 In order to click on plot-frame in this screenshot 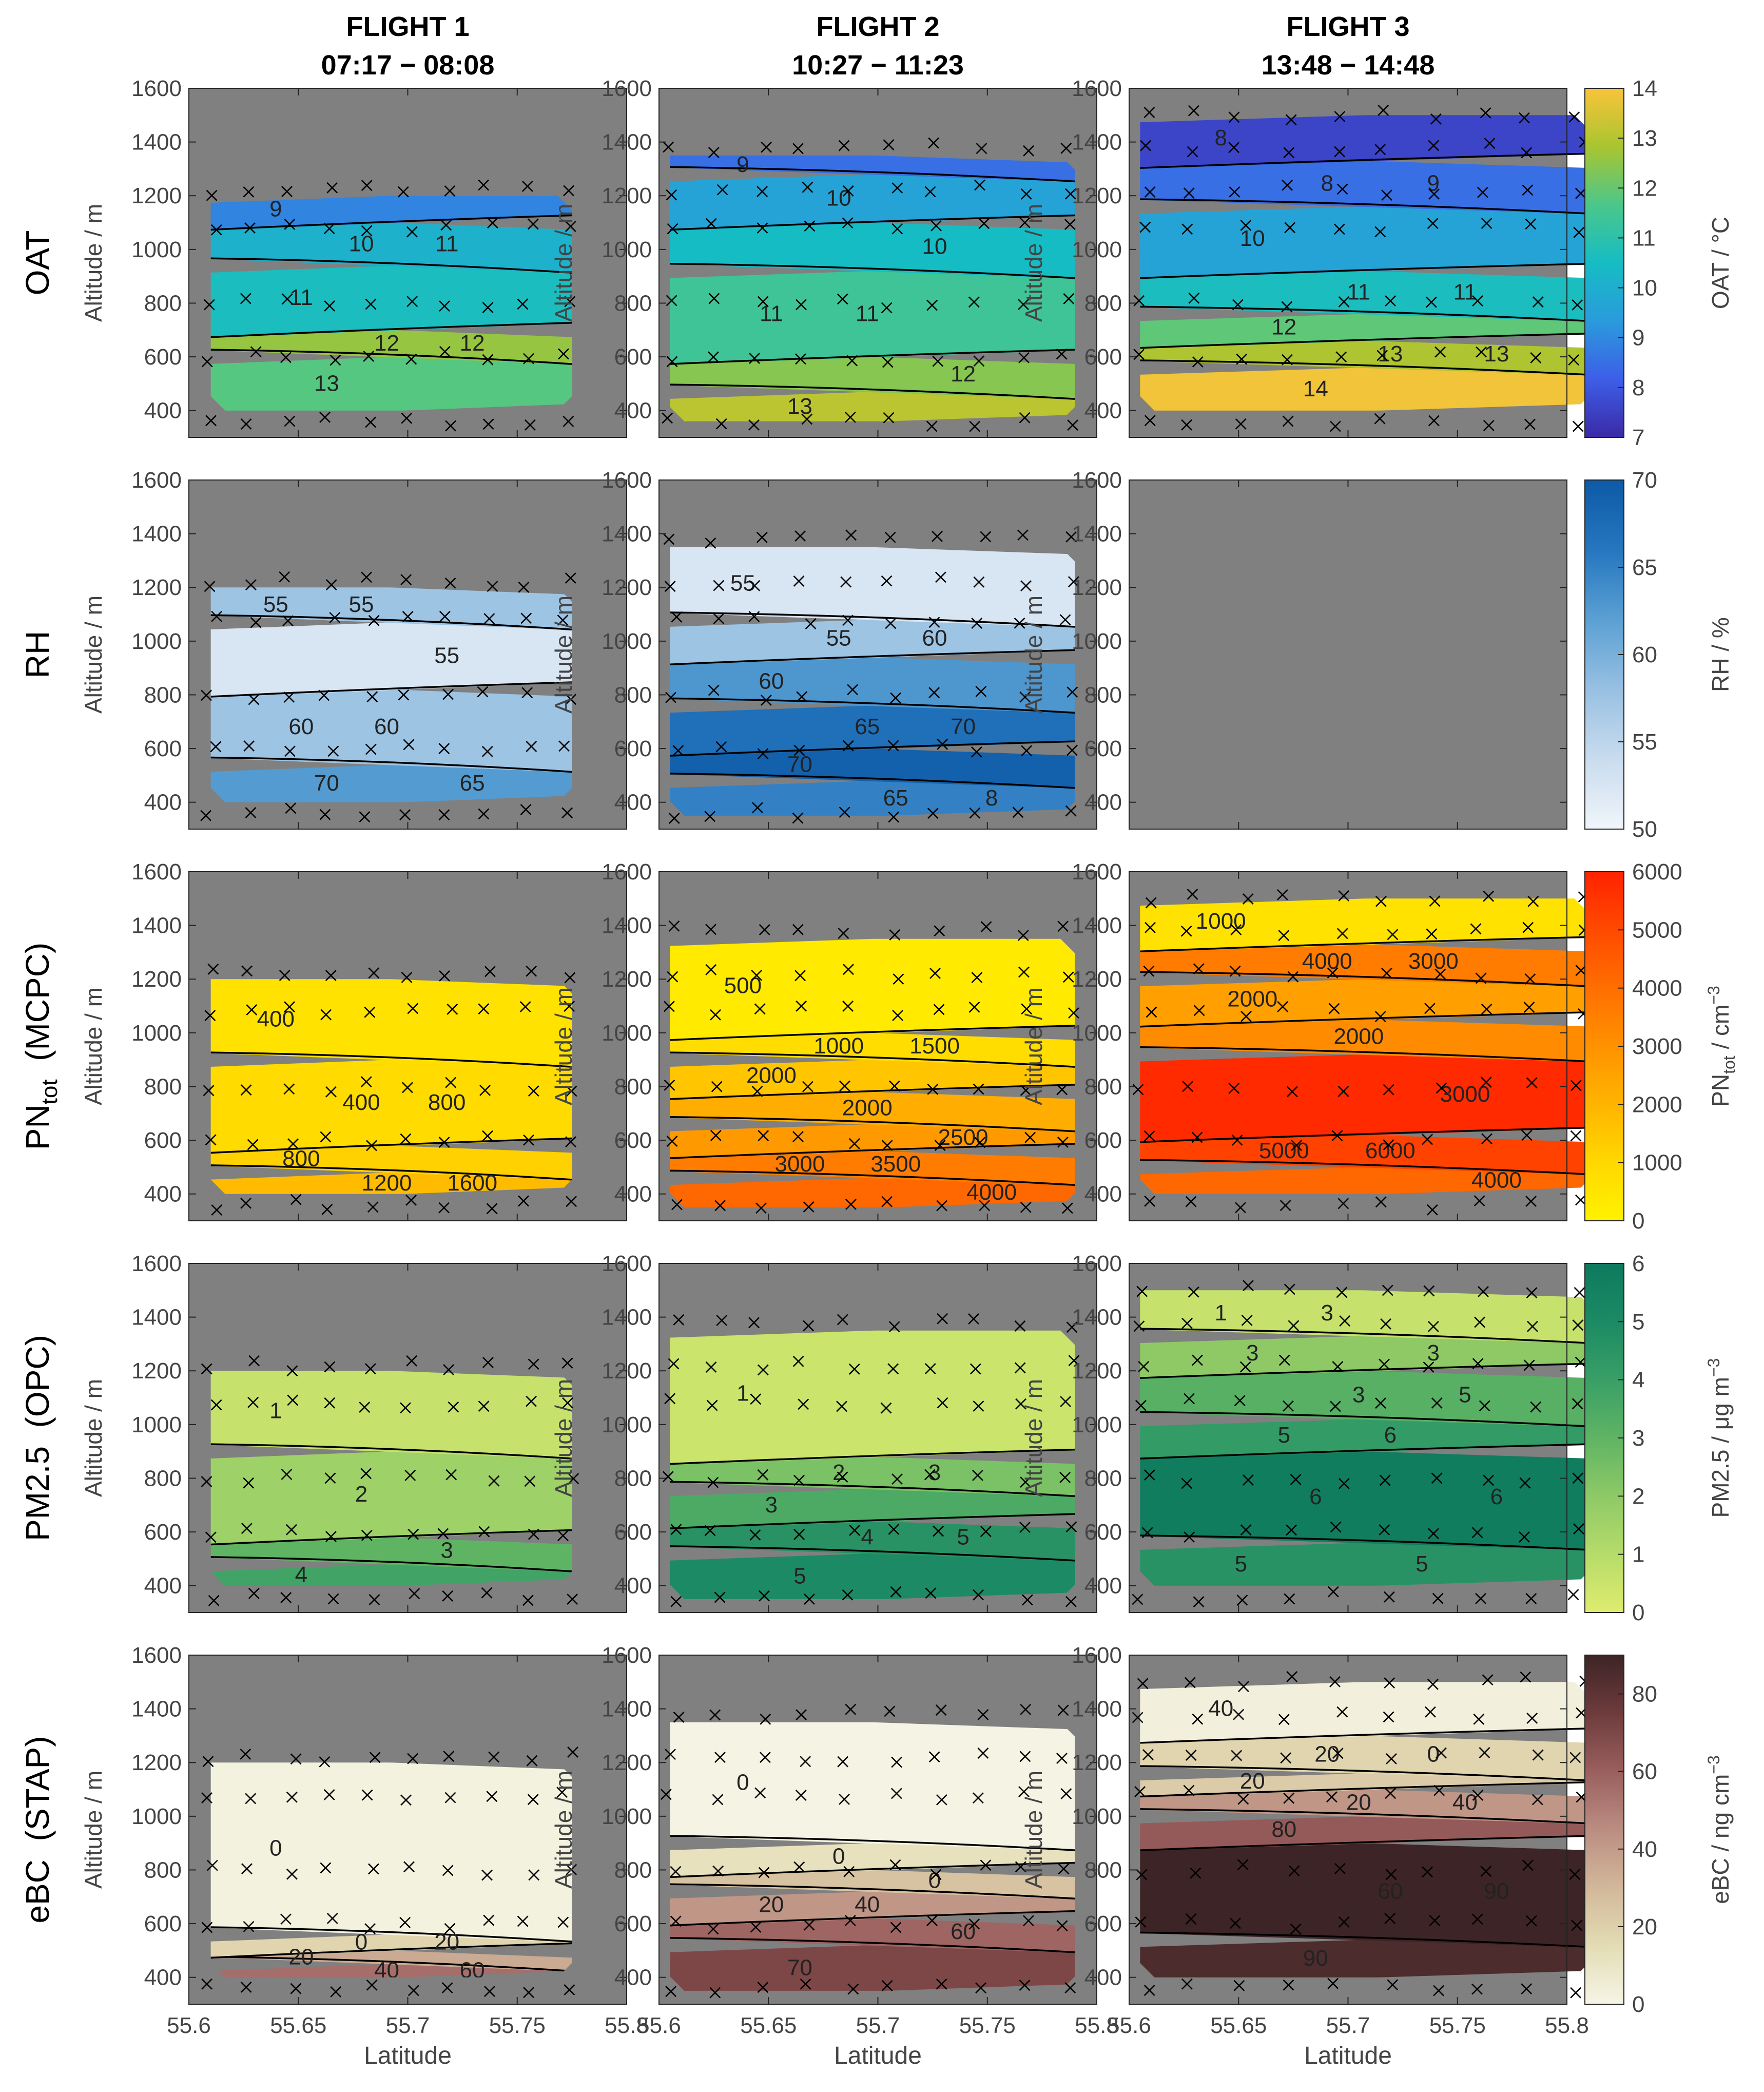, I will do `click(407, 1046)`.